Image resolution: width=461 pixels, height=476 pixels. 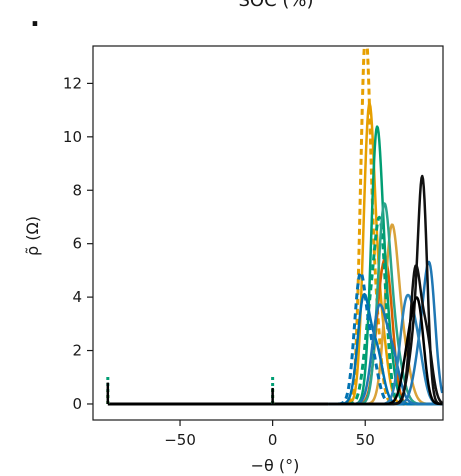 What do you see at coordinates (275, 465) in the screenshot?
I see `x-axis-label: −θ (°)` at bounding box center [275, 465].